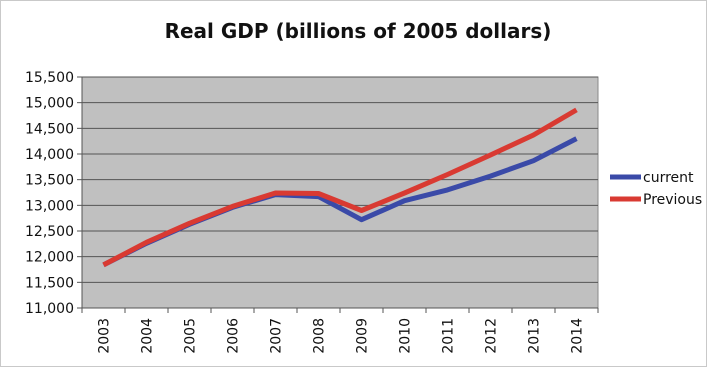 This screenshot has width=707, height=368. What do you see at coordinates (320, 336) in the screenshot?
I see `x-tick-label: 2008` at bounding box center [320, 336].